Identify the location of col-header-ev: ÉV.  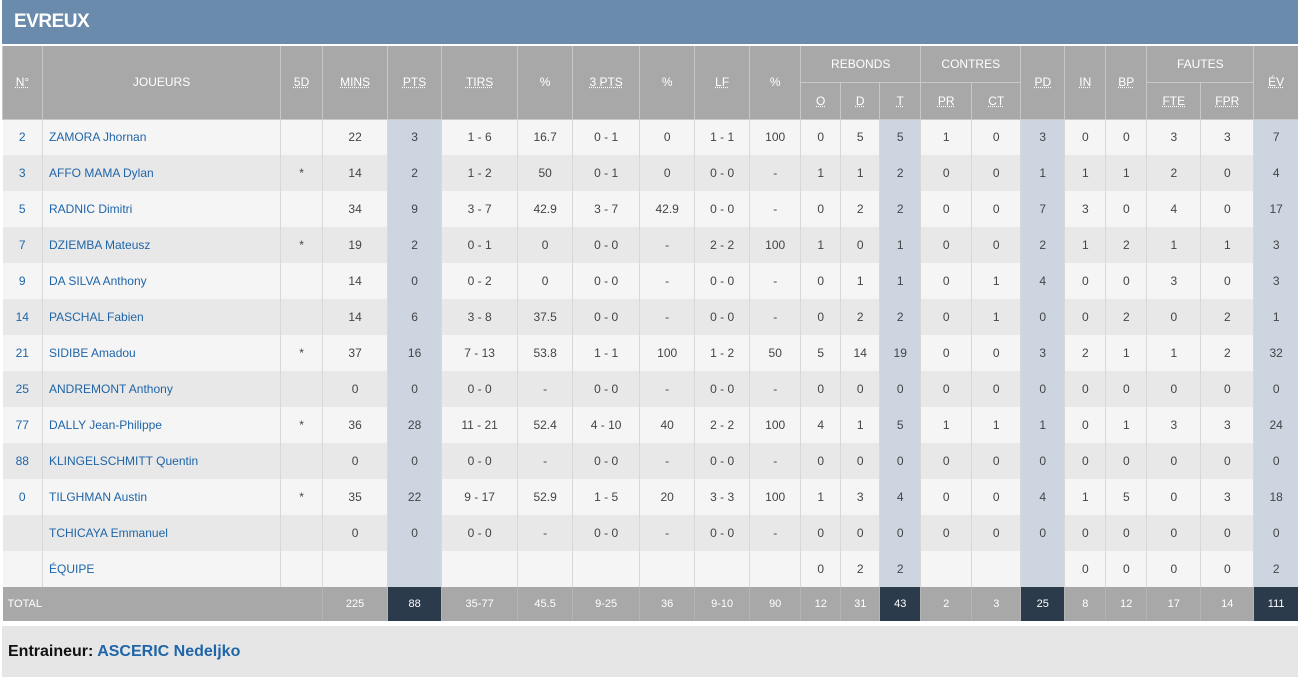
(1275, 83).